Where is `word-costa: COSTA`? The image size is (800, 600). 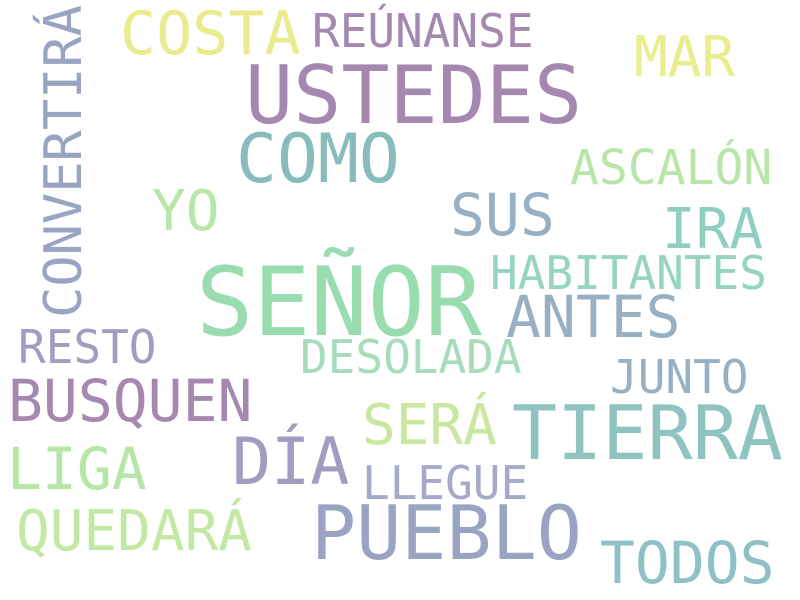 word-costa: COSTA is located at coordinates (210, 34).